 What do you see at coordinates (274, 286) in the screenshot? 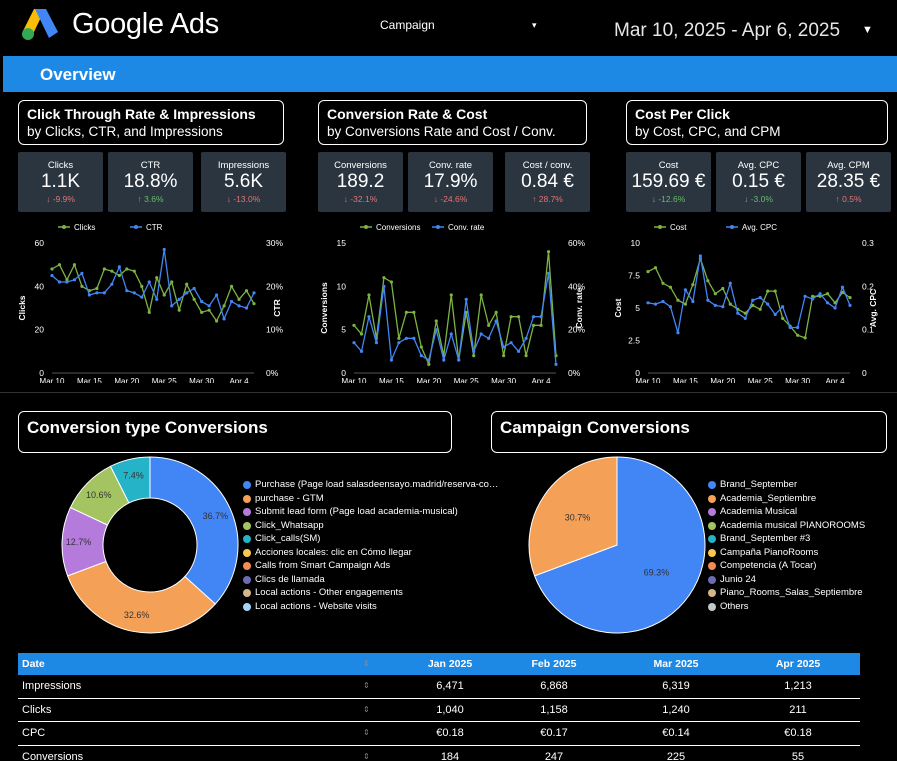
I see `y2-tick-label: 20%` at bounding box center [274, 286].